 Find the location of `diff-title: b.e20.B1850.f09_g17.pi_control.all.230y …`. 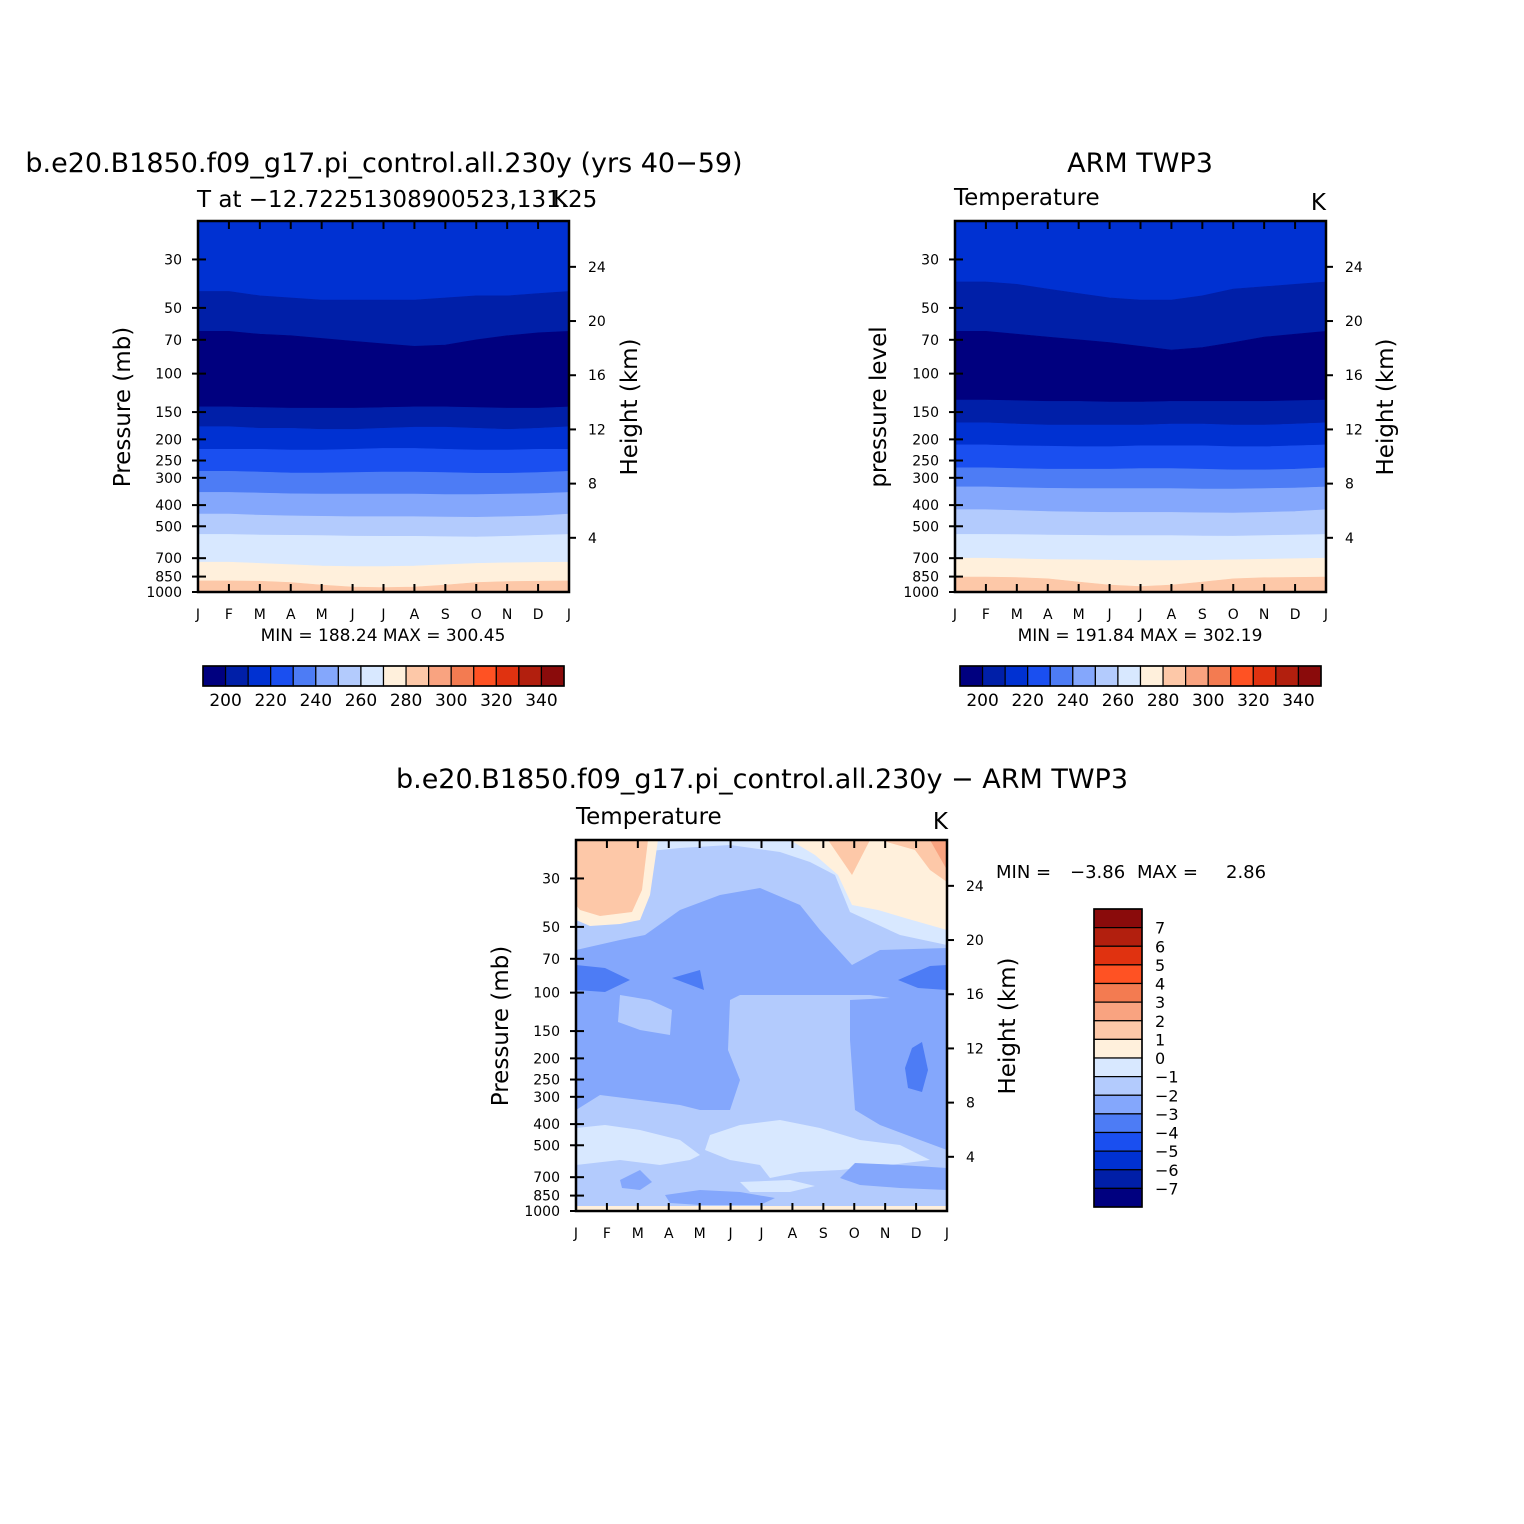

diff-title: b.e20.B1850.f09_g17.pi_control.all.230y … is located at coordinates (762, 779).